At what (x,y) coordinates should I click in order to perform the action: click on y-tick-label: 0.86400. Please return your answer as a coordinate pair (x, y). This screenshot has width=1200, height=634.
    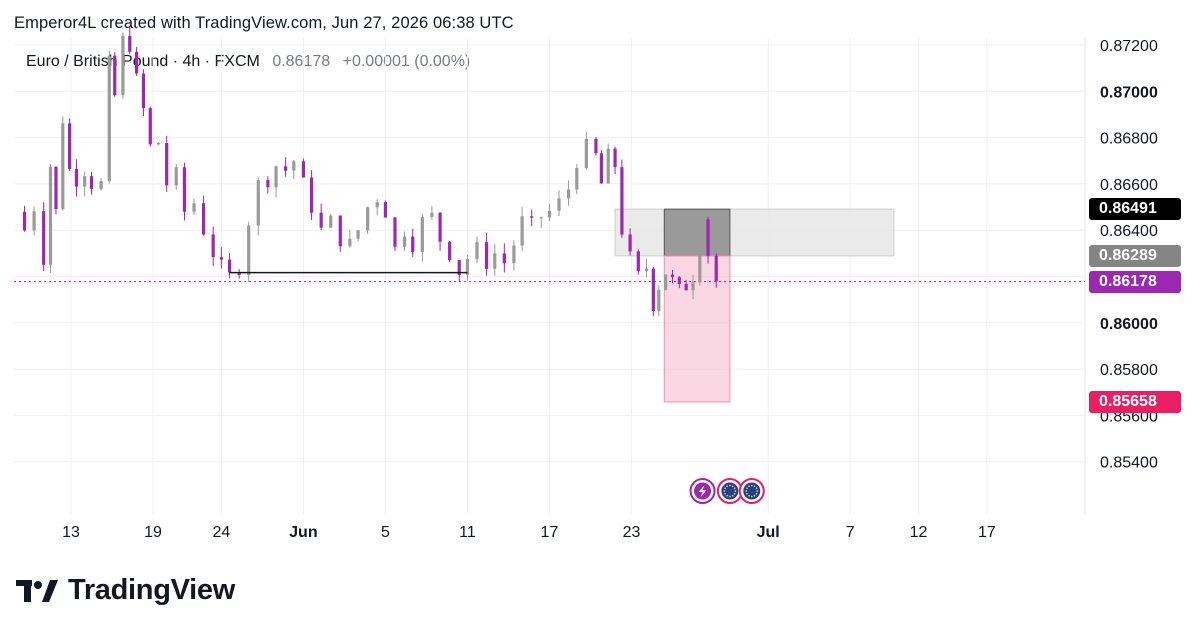
    Looking at the image, I should click on (1129, 231).